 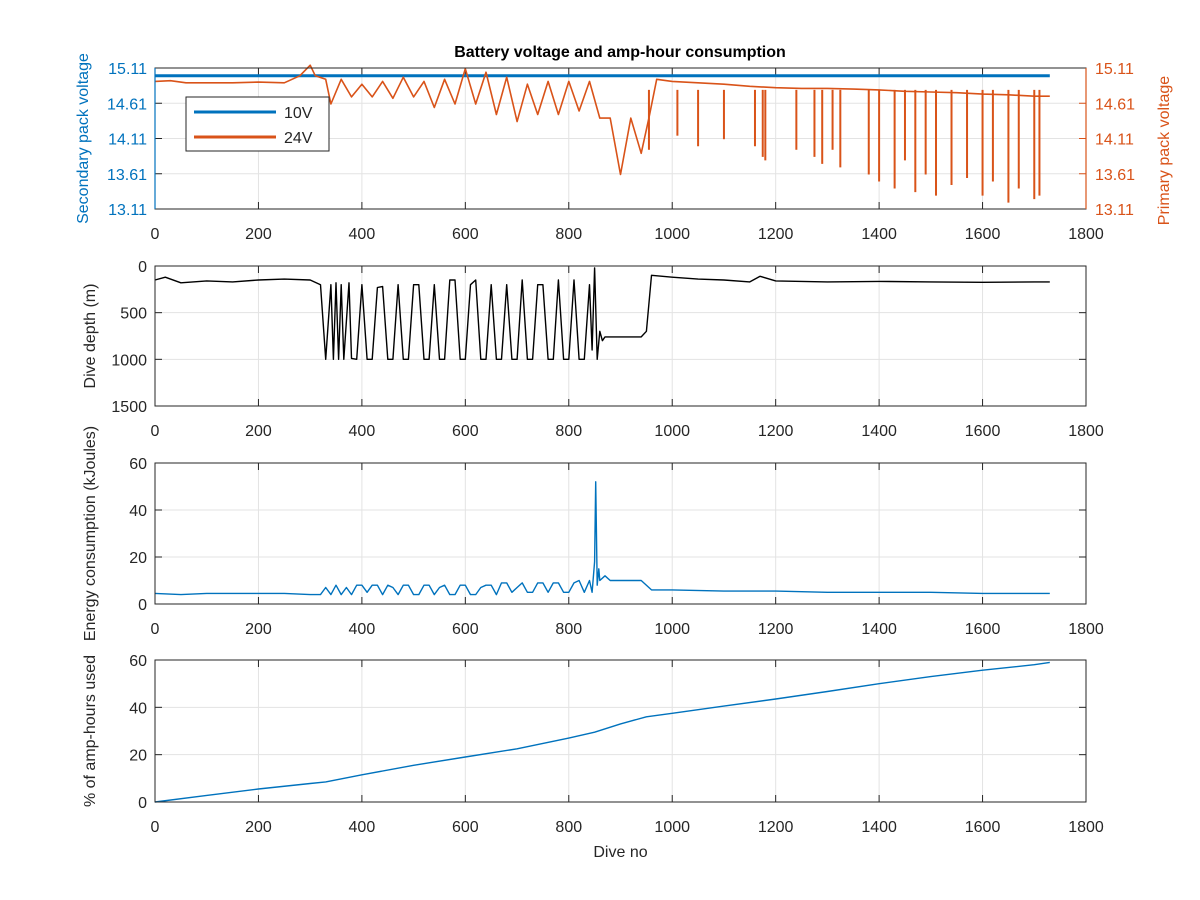 I want to click on voltage-x-tick-label: 1400, so click(x=879, y=234).